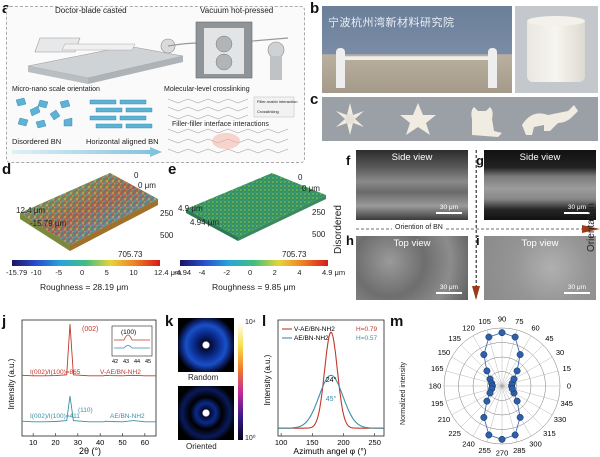 Image resolution: width=600 pixels, height=457 pixels. What do you see at coordinates (535, 327) in the screenshot?
I see `polar-angle-label: 60` at bounding box center [535, 327].